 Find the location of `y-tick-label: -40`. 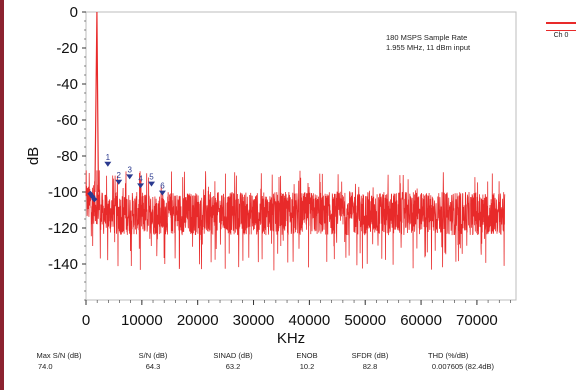

y-tick-label: -40 is located at coordinates (67, 84).